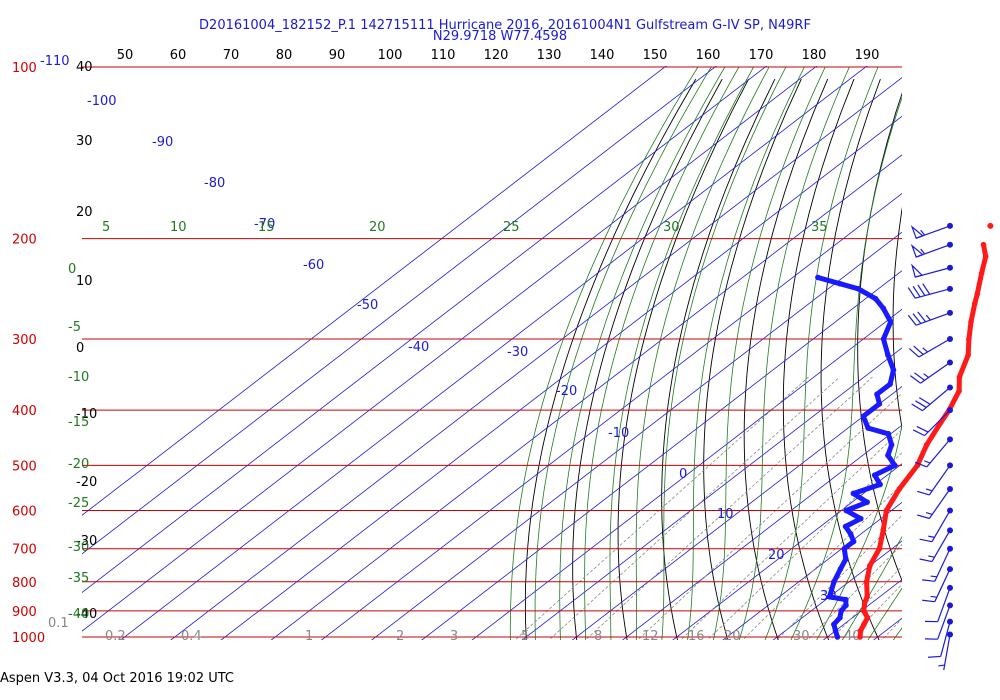  What do you see at coordinates (231, 55) in the screenshot?
I see `top-axis-label: 70` at bounding box center [231, 55].